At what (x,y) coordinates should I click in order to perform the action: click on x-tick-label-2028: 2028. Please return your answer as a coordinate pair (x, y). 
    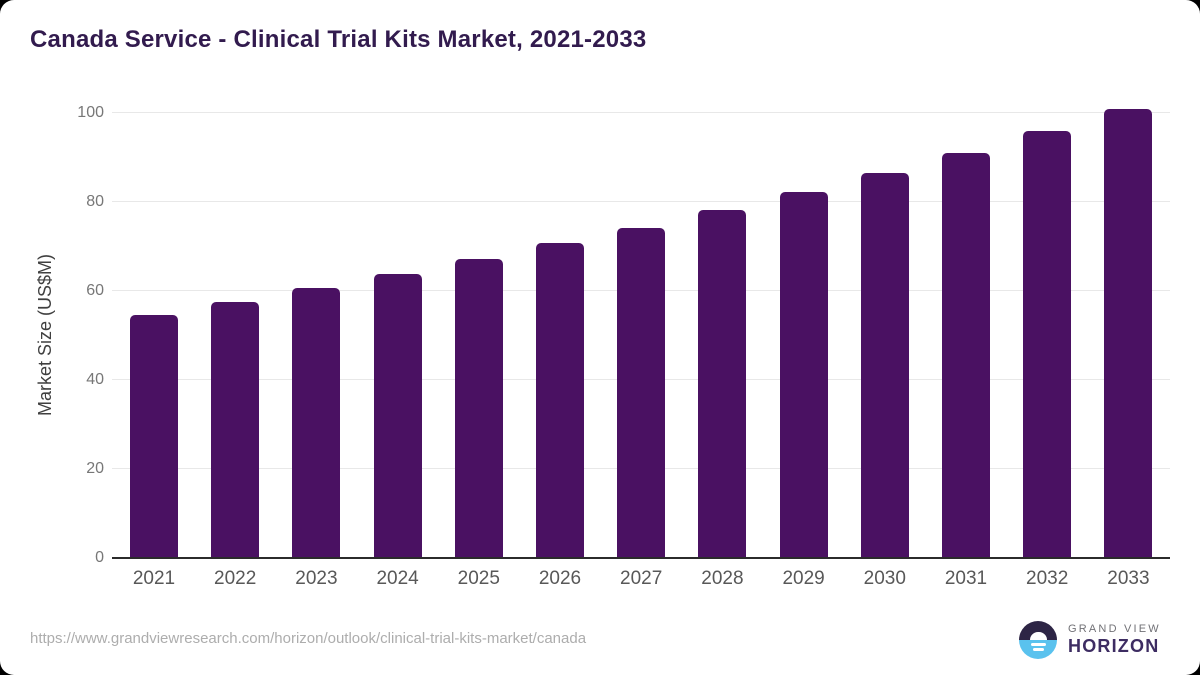
    Looking at the image, I should click on (722, 578).